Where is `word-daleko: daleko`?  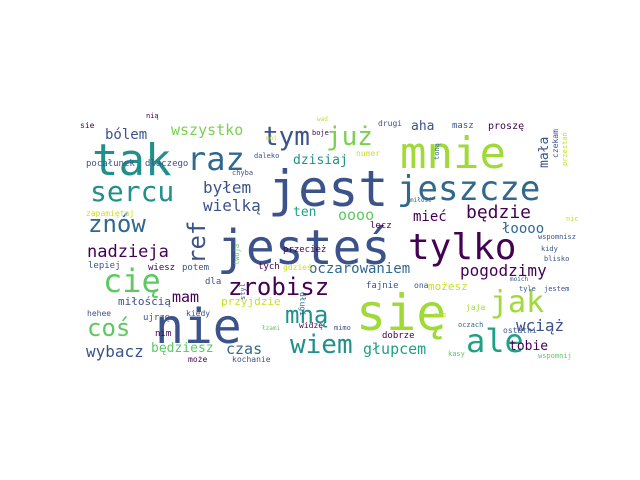
word-daleko: daleko is located at coordinates (267, 156).